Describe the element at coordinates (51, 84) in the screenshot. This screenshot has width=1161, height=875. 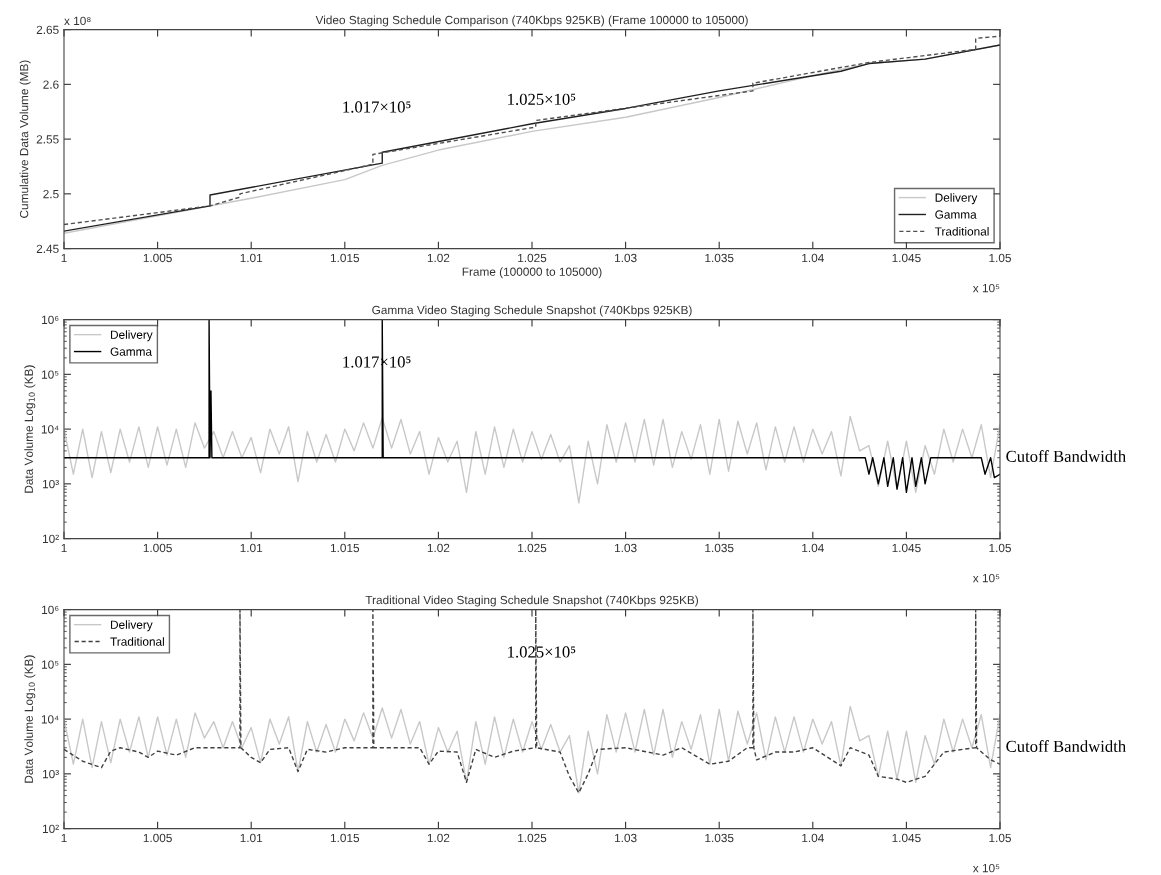
I see `y-tick-label: 2.6` at that location.